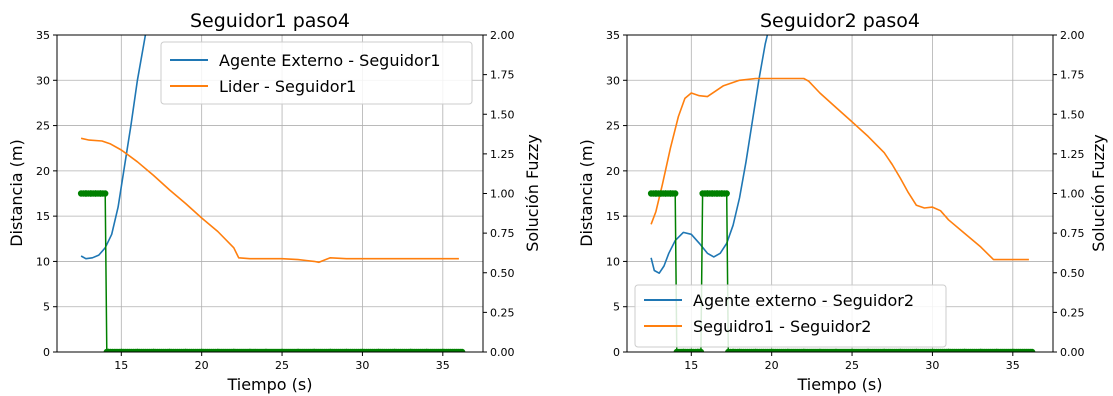 The height and width of the screenshot is (396, 1113). Describe the element at coordinates (269, 200) in the screenshot. I see `series-line-lider-seguidor1` at that location.